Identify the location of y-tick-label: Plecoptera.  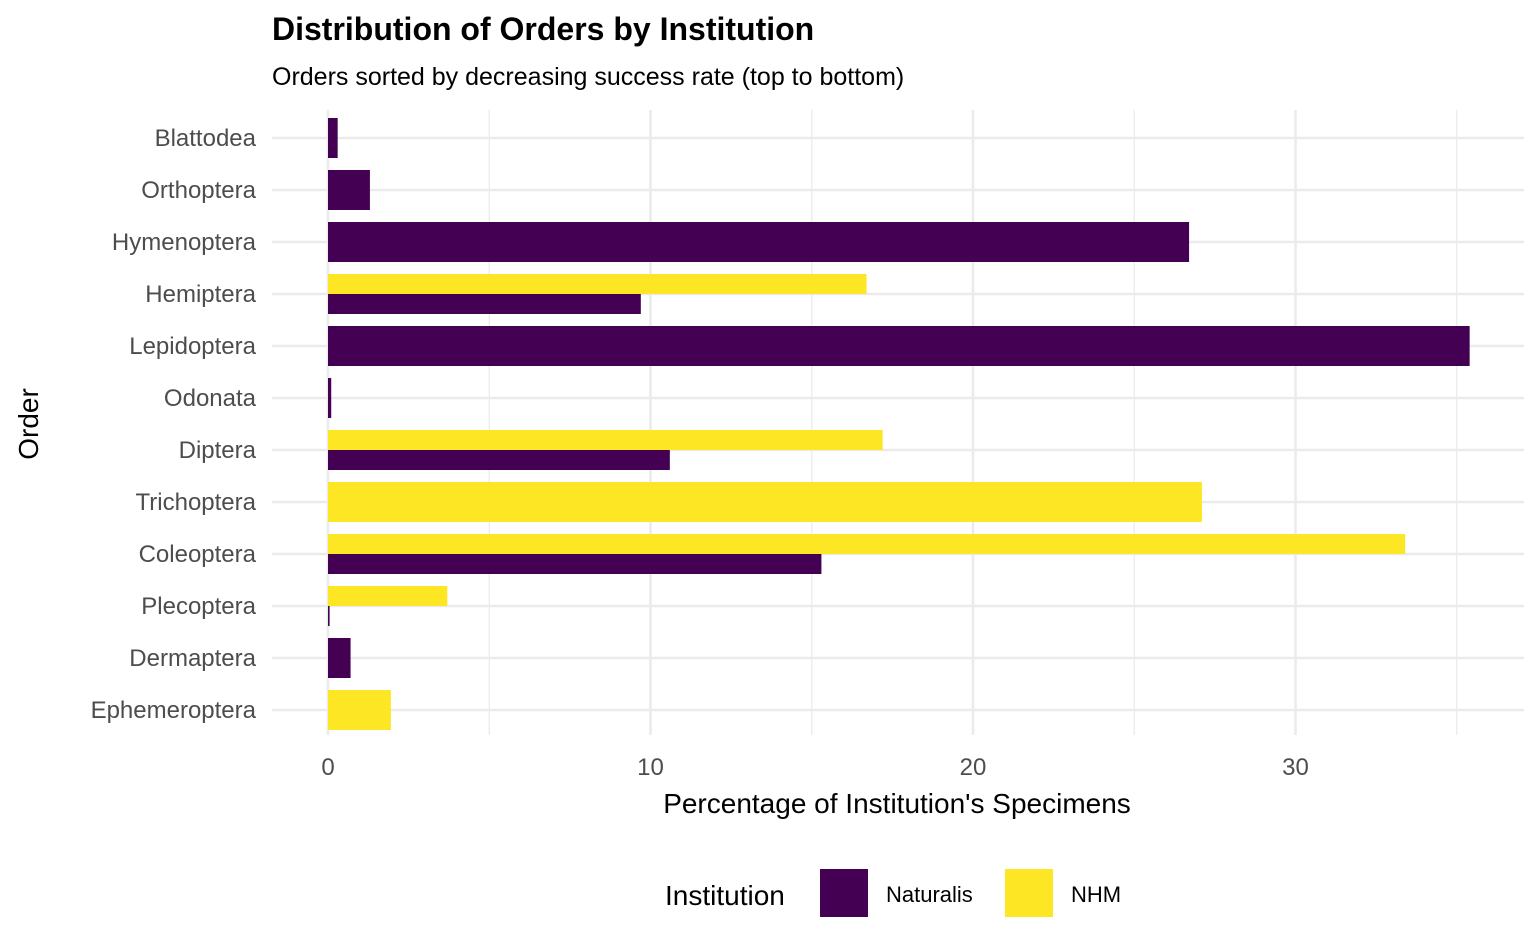
(198, 606).